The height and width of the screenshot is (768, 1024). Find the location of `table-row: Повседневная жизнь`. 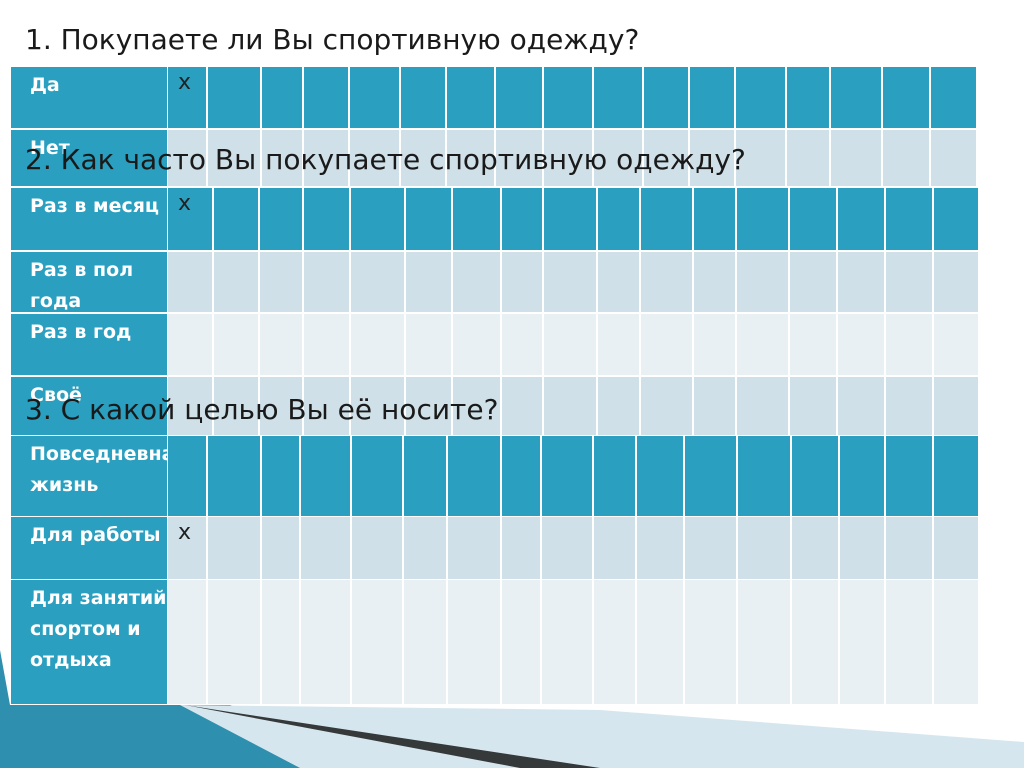

table-row: Повседневная жизнь is located at coordinates (512, 476).